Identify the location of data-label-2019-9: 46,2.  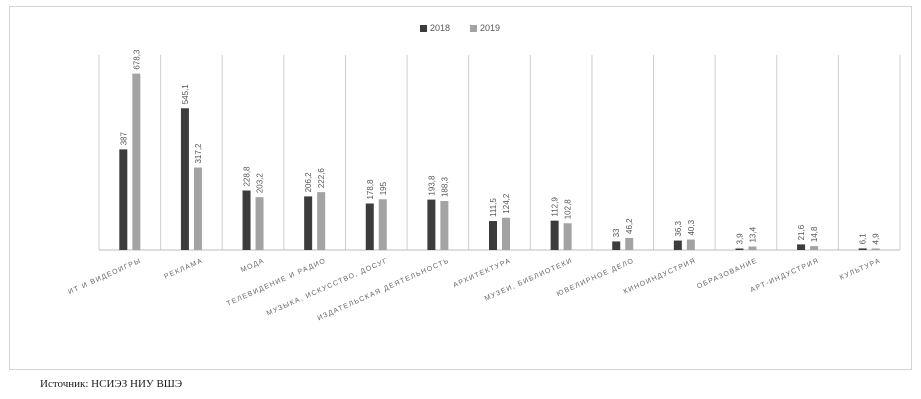
(629, 226).